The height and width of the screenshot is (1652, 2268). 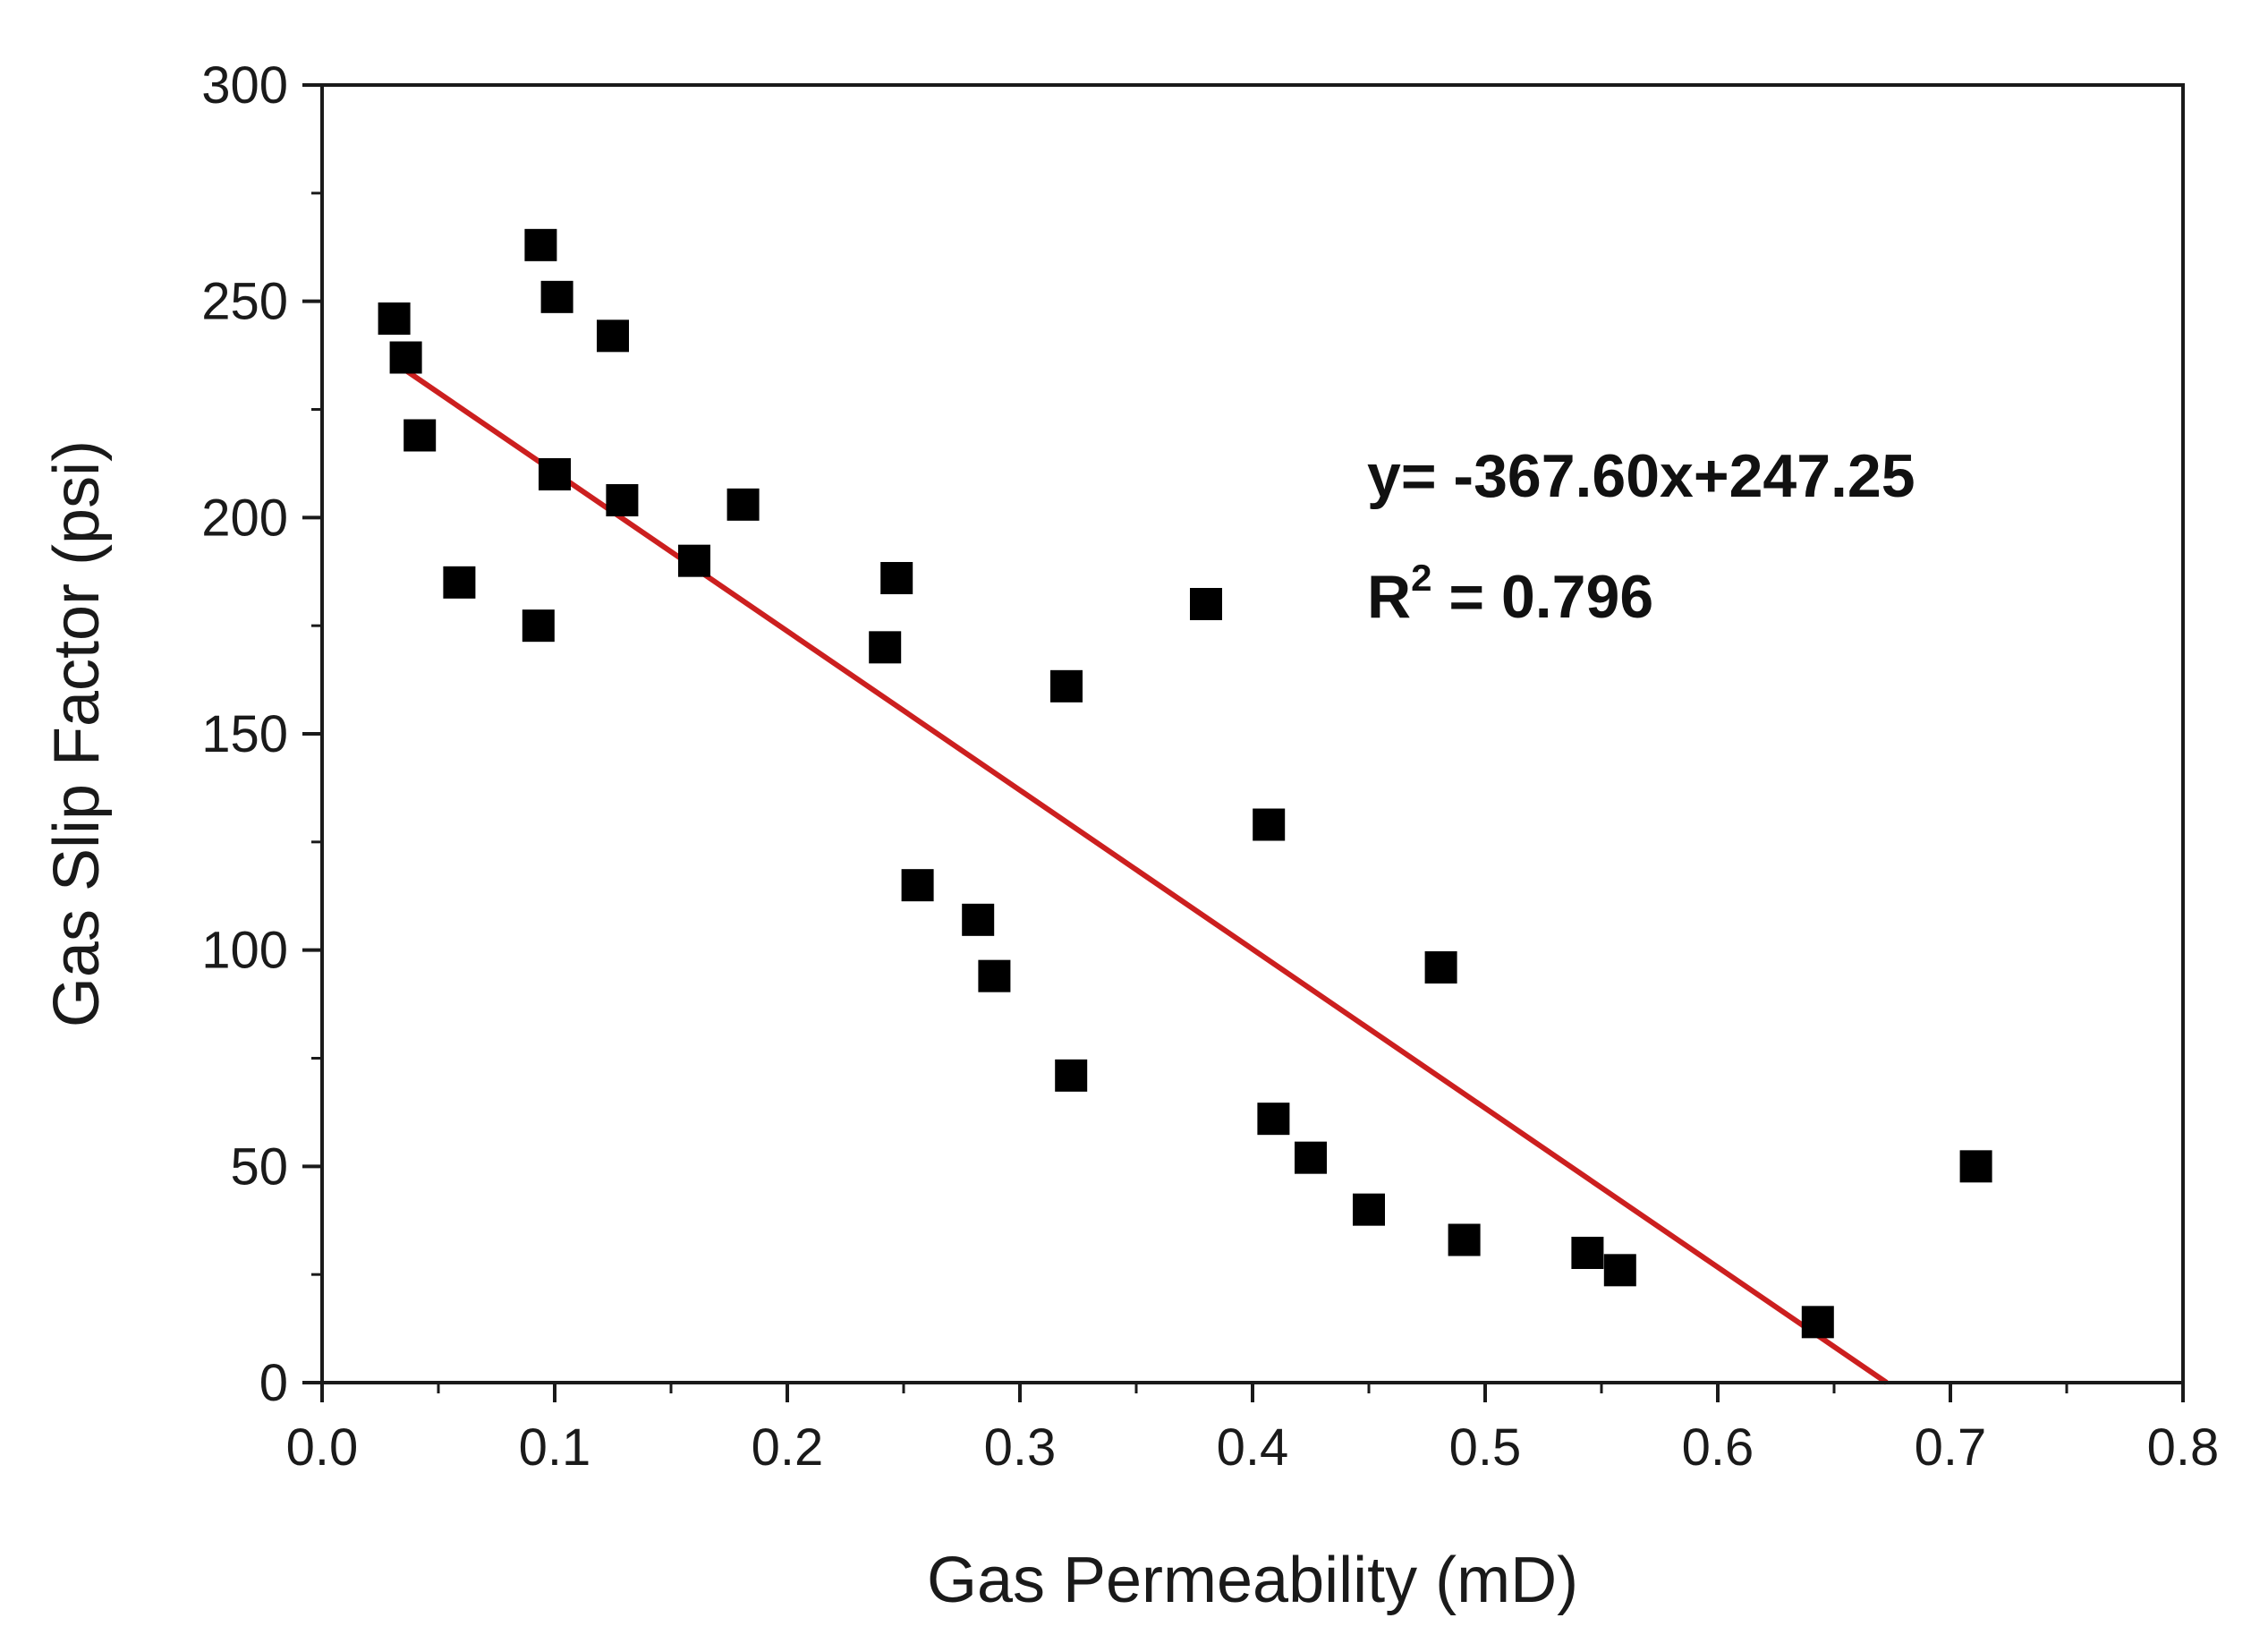 What do you see at coordinates (244, 518) in the screenshot?
I see `y-tick-label-4: 200` at bounding box center [244, 518].